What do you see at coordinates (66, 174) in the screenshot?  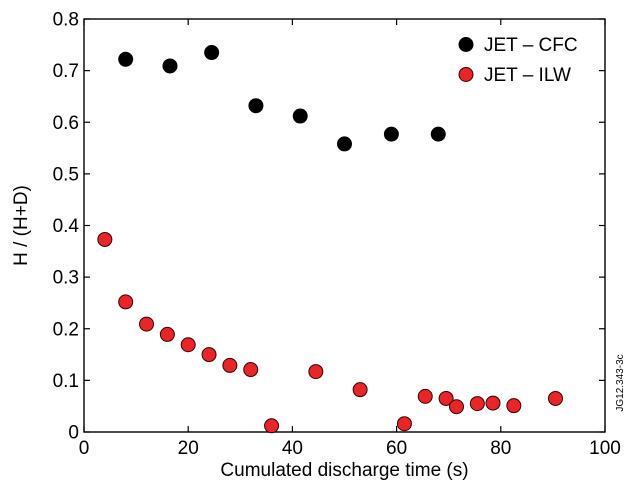 I see `y-tick-label: 0.5` at bounding box center [66, 174].